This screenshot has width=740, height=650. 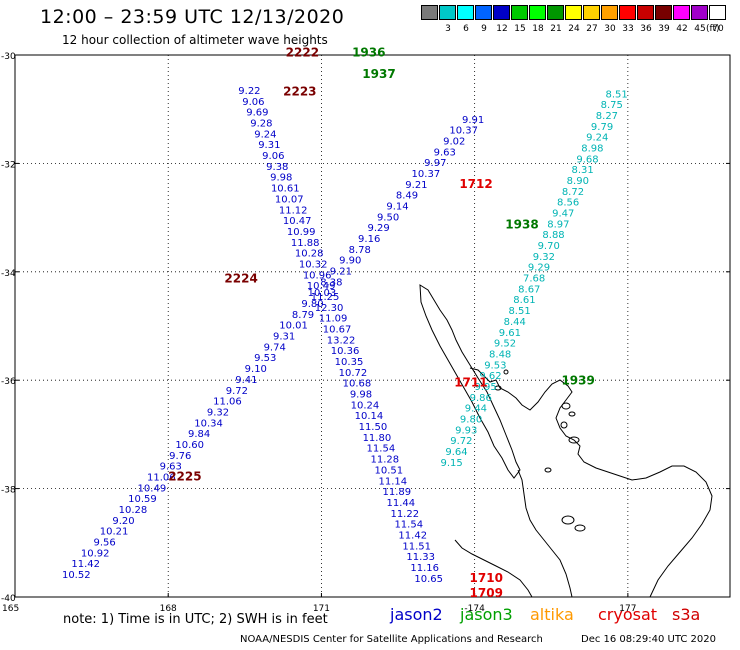 I want to click on swh-value: 9.50, so click(x=388, y=217).